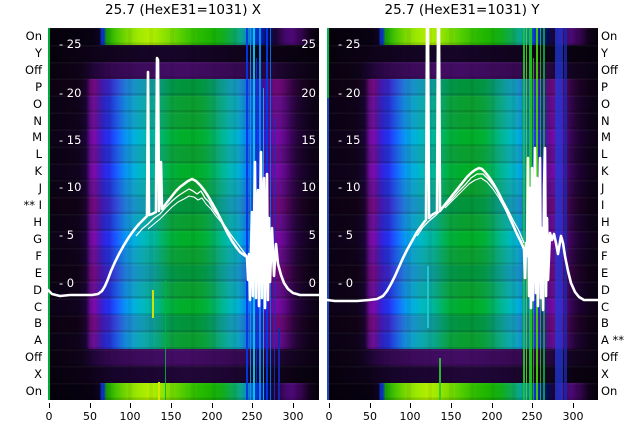 This screenshot has width=640, height=440. Describe the element at coordinates (312, 235) in the screenshot. I see `inner-y-tick-label-right: 5` at that location.